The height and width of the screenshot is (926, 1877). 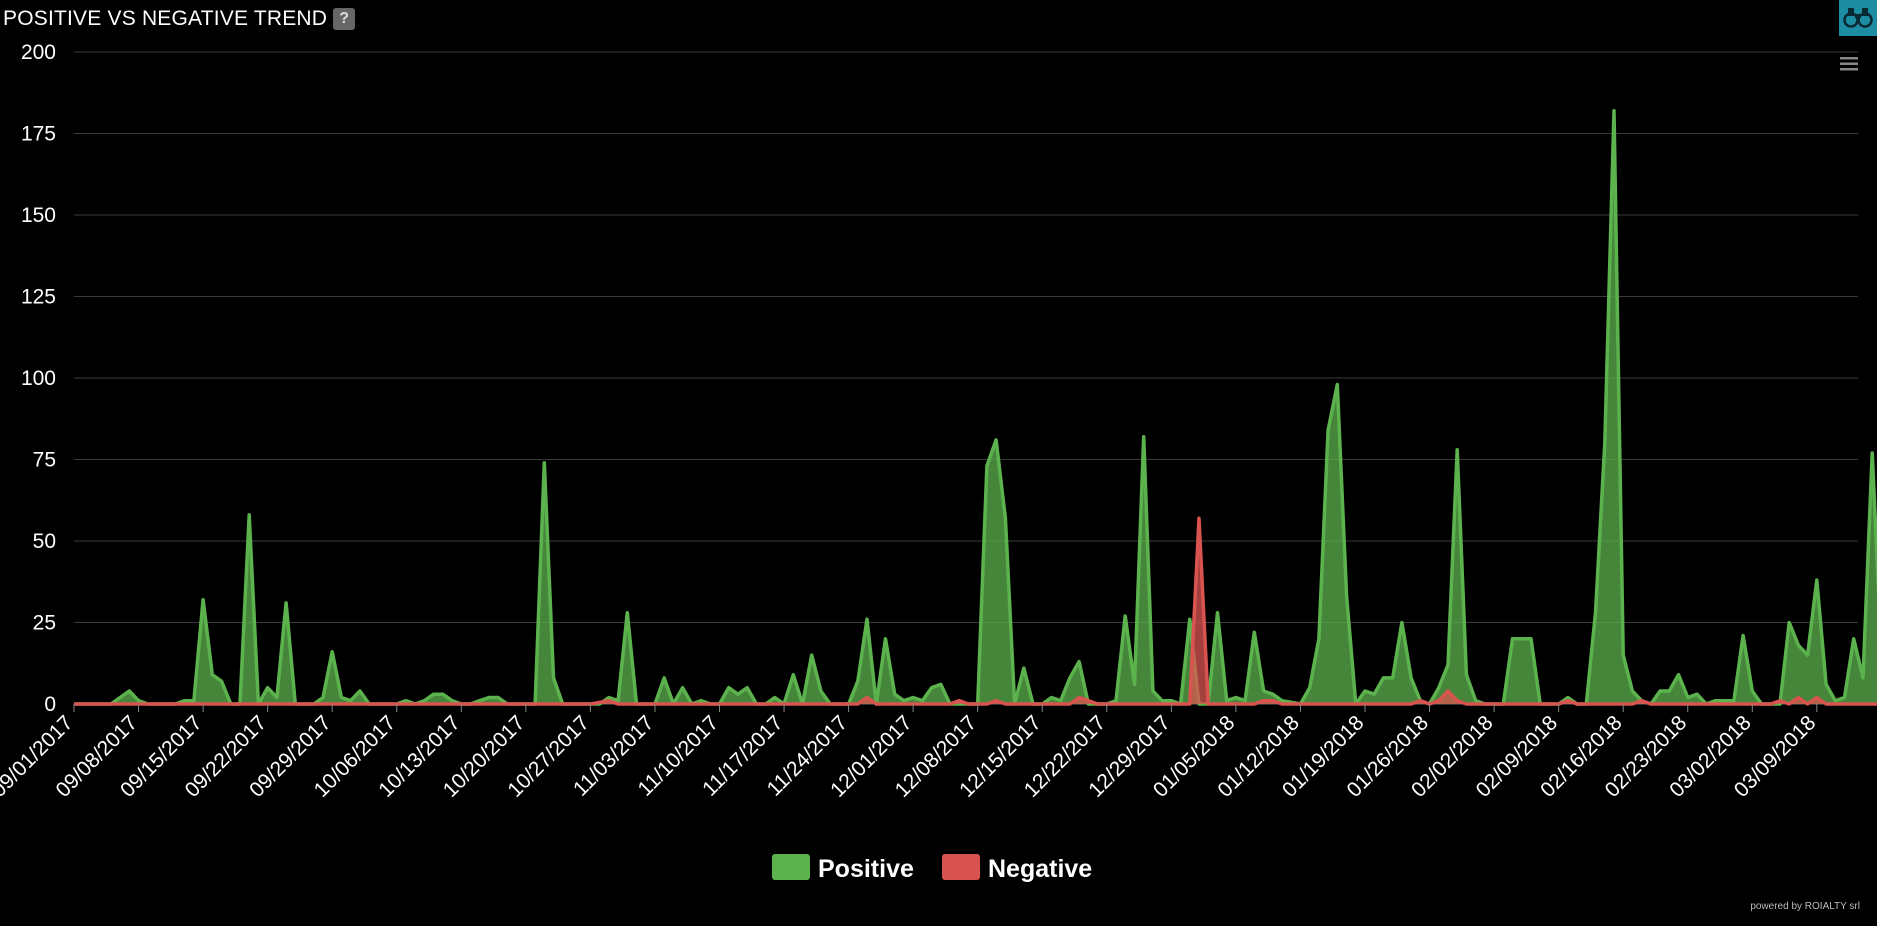 I want to click on y-tick-label: 75, so click(x=44, y=460).